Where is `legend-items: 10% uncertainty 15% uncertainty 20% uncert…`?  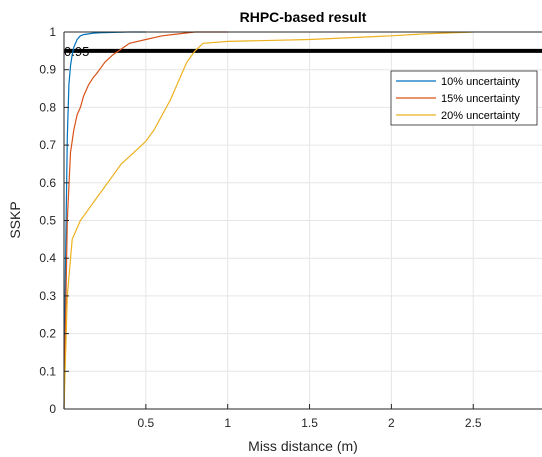
legend-items: 10% uncertainty 15% uncertainty 20% uncert… is located at coordinates (458, 99).